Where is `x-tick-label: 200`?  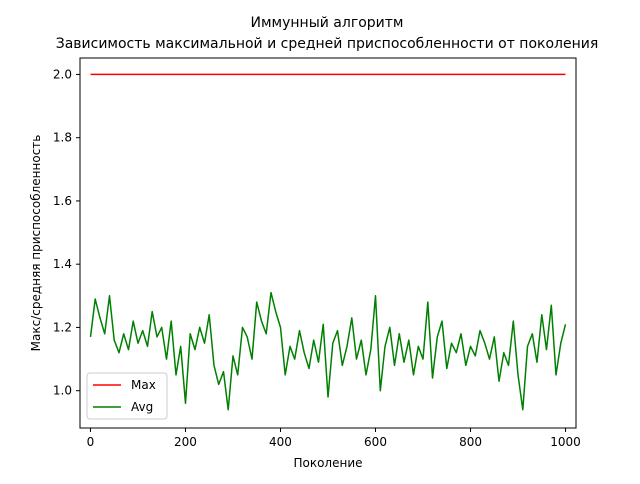
x-tick-label: 200 is located at coordinates (185, 442).